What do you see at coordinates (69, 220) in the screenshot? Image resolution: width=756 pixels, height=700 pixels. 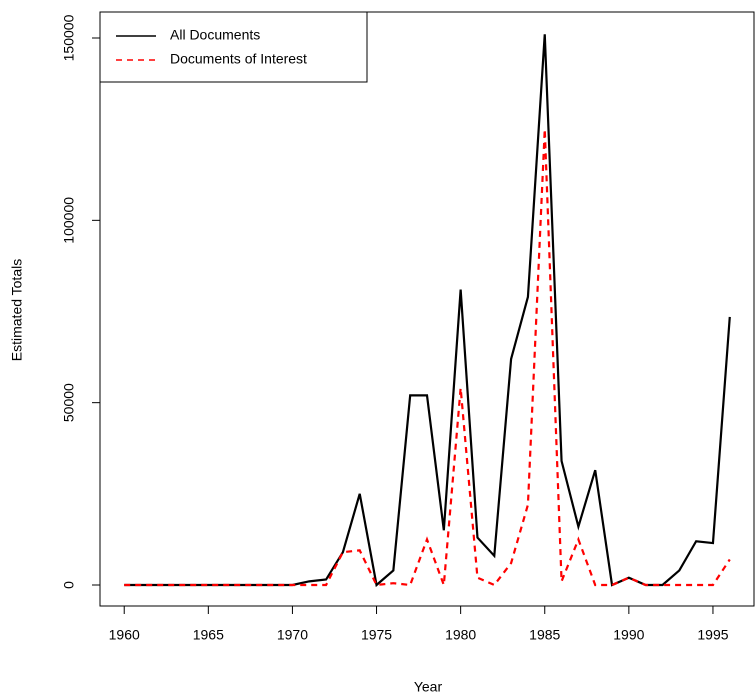 I see `y-tick-label: 100000` at bounding box center [69, 220].